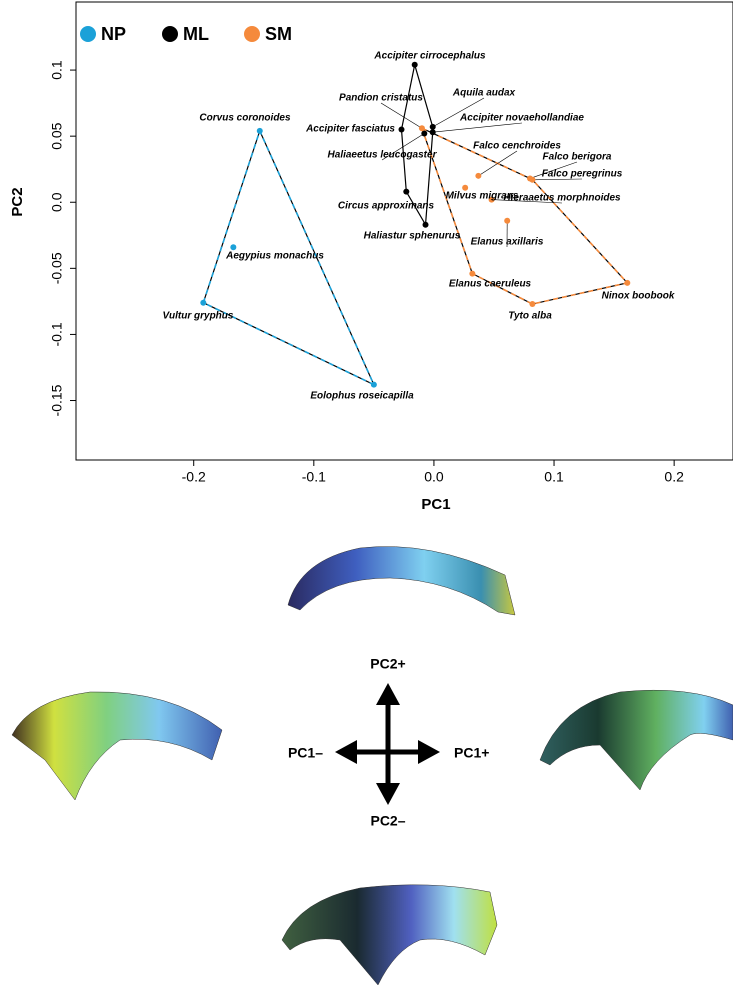  What do you see at coordinates (507, 242) in the screenshot?
I see `point-label: Elanus axillaris` at bounding box center [507, 242].